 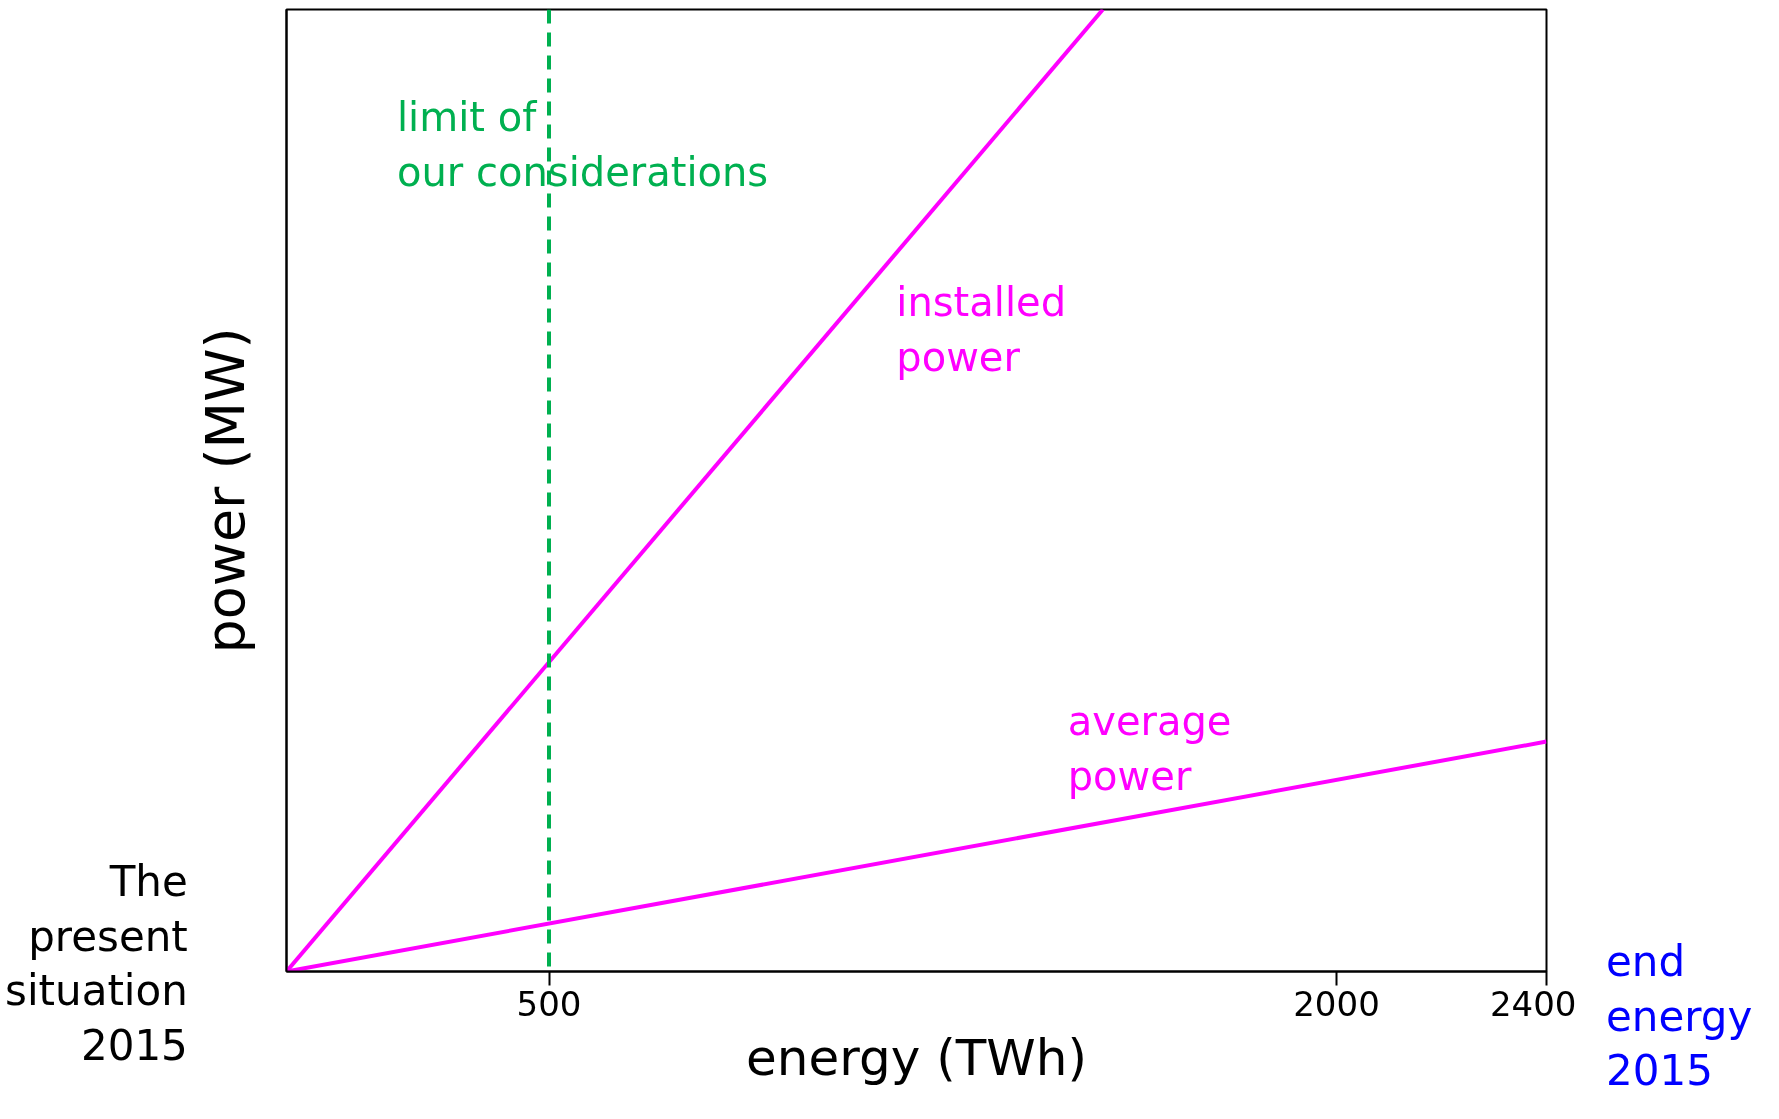 I want to click on x-tick-label: 500, so click(x=549, y=1003).